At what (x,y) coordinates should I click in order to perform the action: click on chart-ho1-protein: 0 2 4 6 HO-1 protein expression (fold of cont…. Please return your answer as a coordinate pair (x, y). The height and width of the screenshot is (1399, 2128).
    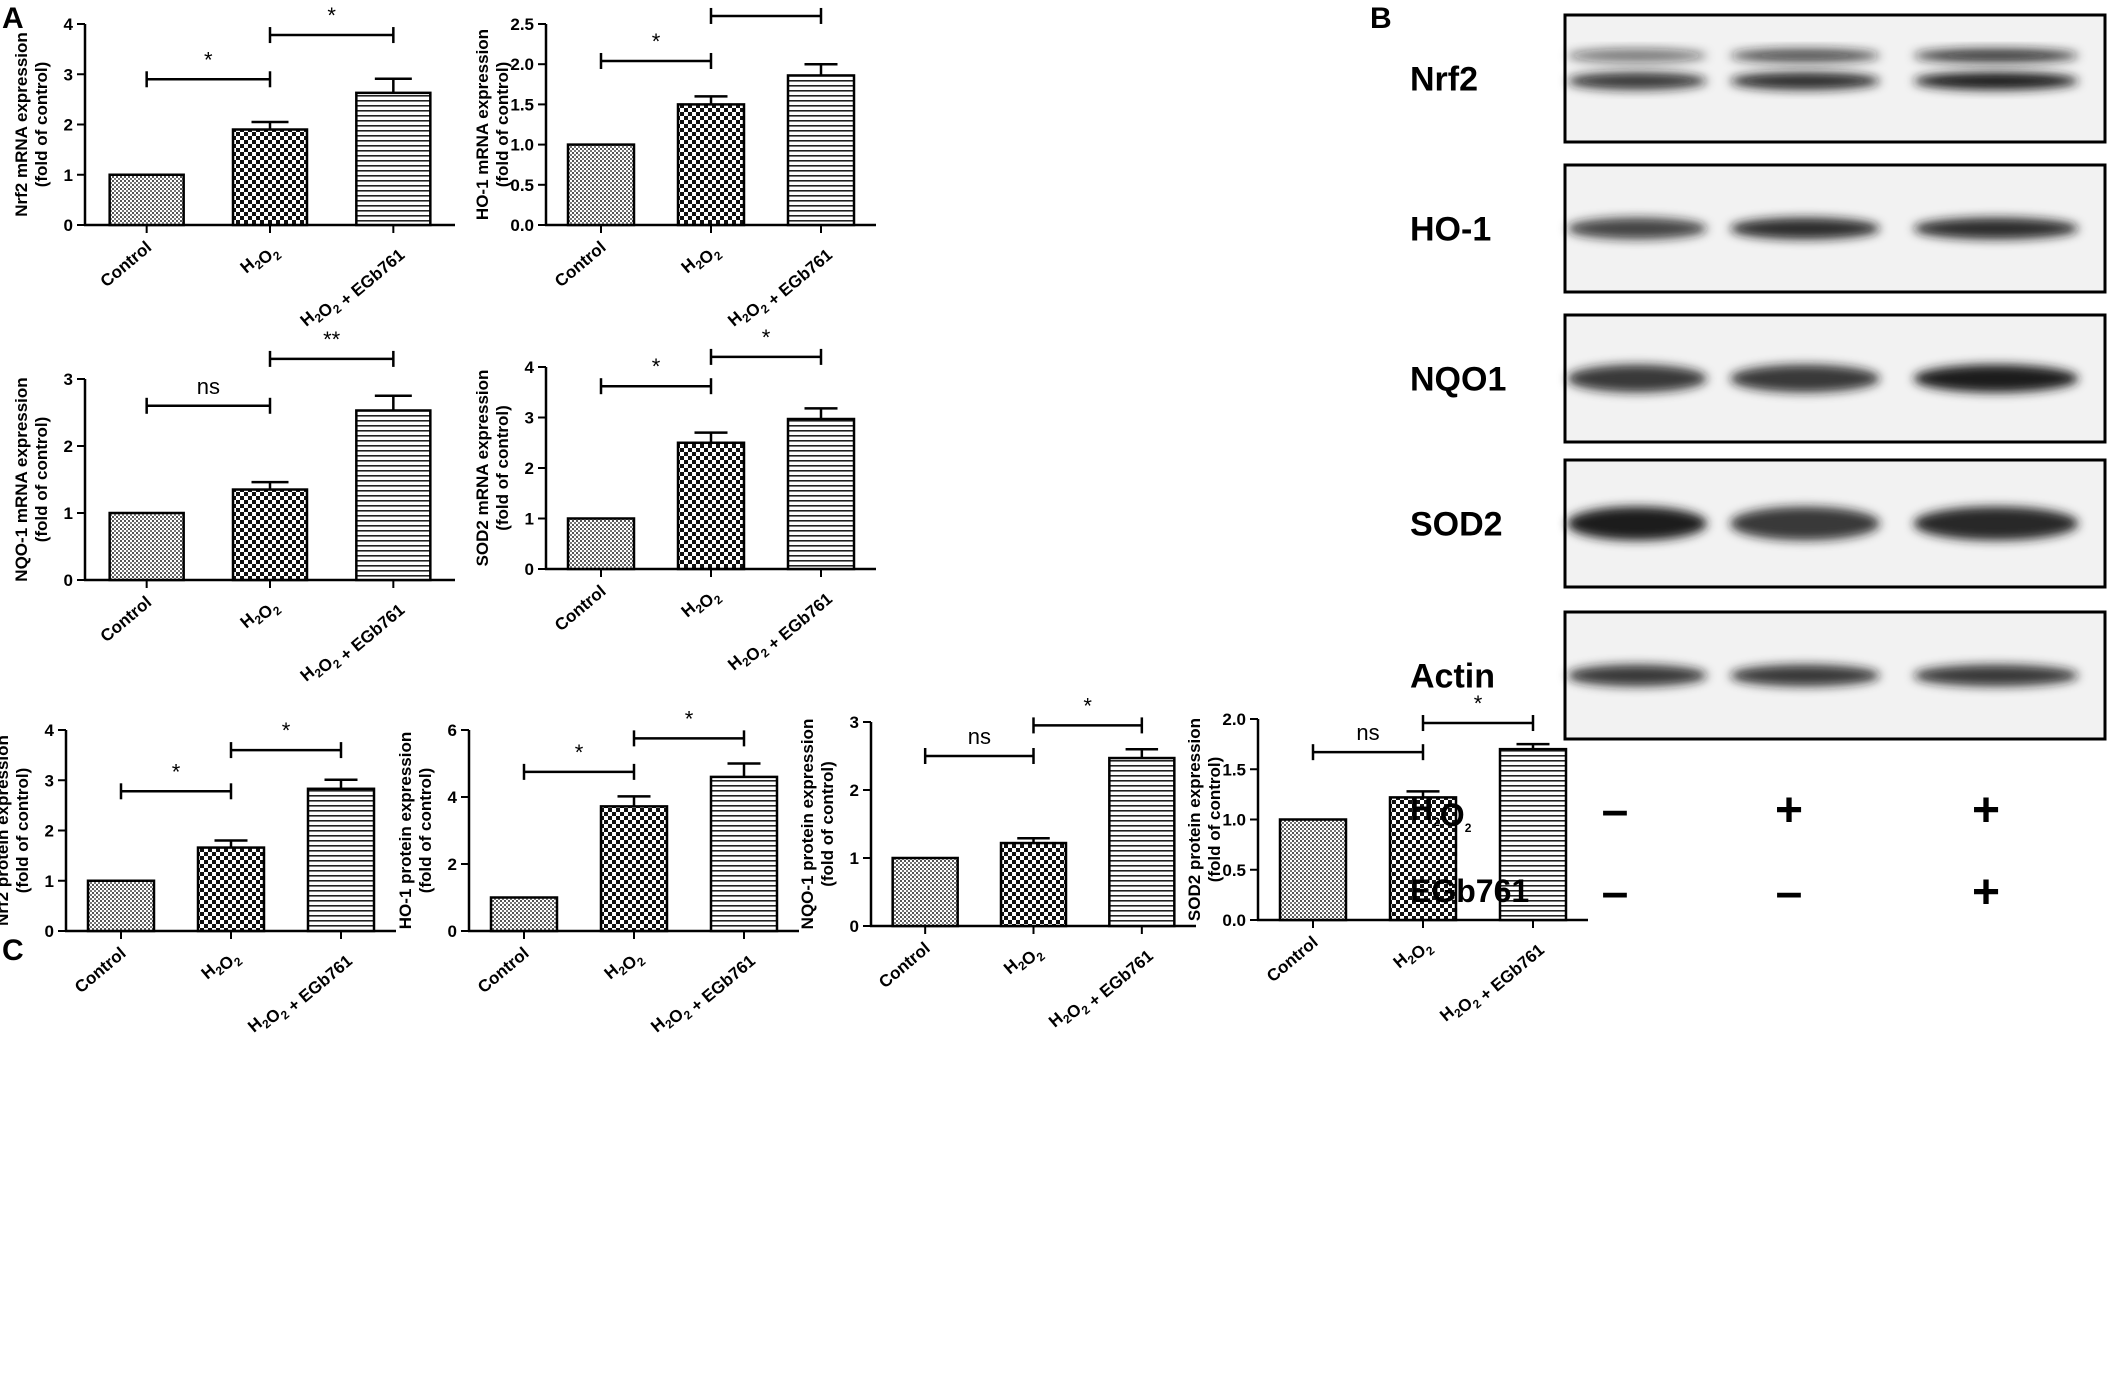
    Looking at the image, I should click on (597, 871).